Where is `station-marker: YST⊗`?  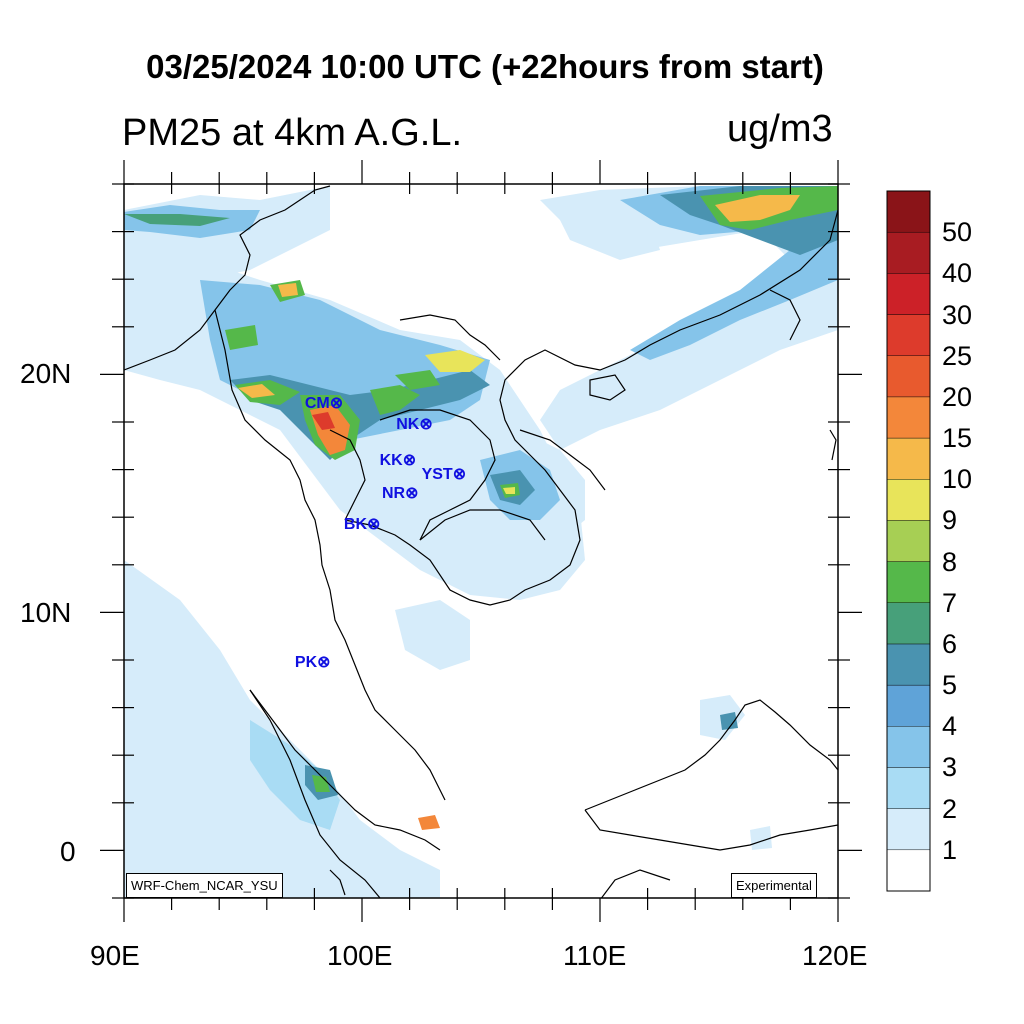
station-marker: YST⊗ is located at coordinates (444, 474).